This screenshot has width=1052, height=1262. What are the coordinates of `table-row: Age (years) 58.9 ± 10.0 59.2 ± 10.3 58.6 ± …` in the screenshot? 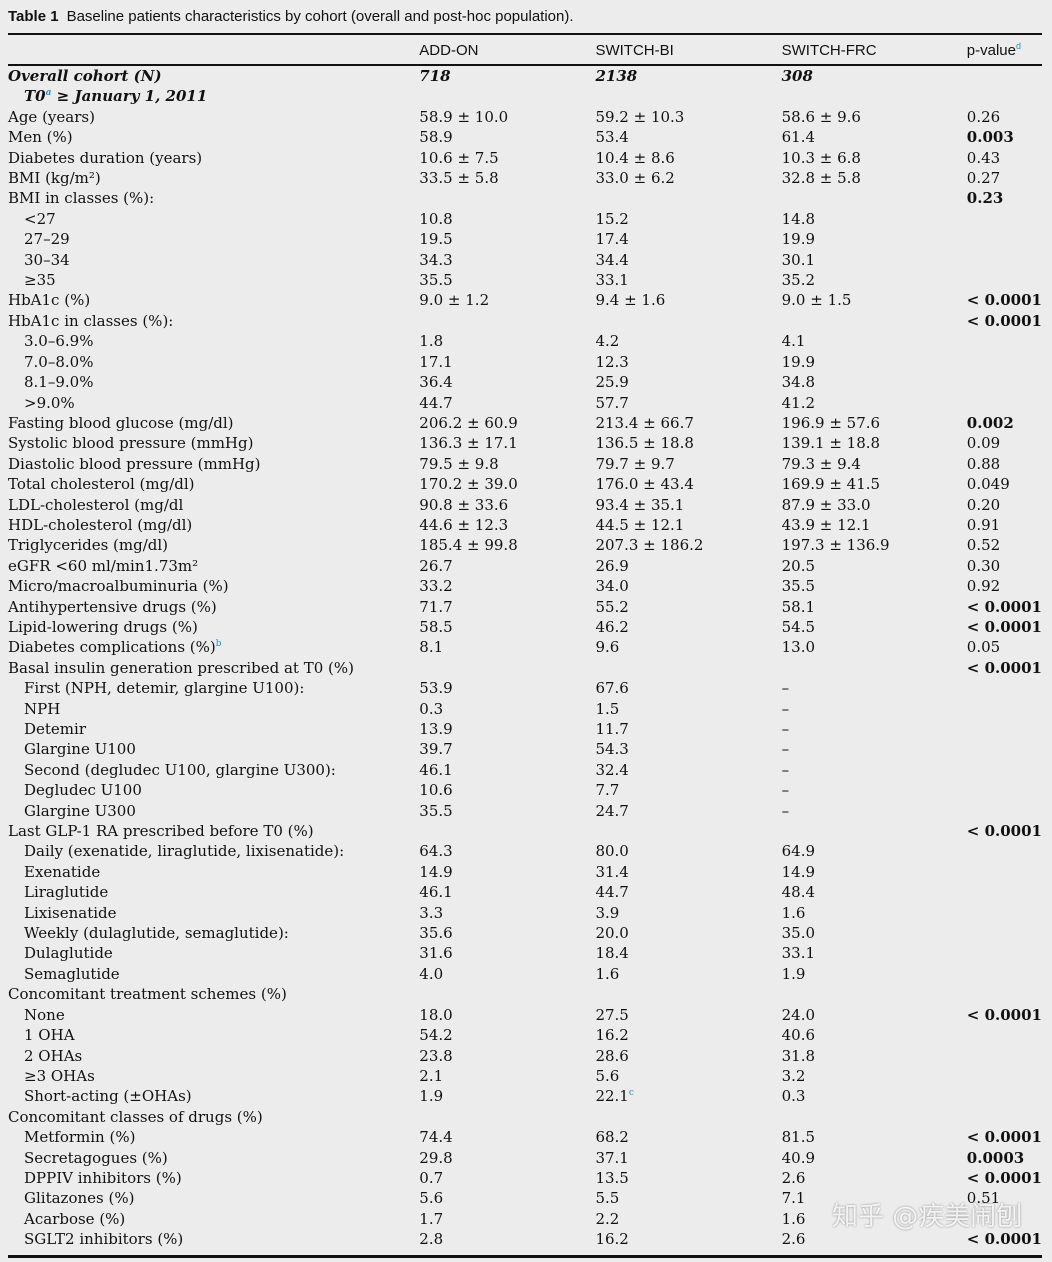 It's located at (525, 117).